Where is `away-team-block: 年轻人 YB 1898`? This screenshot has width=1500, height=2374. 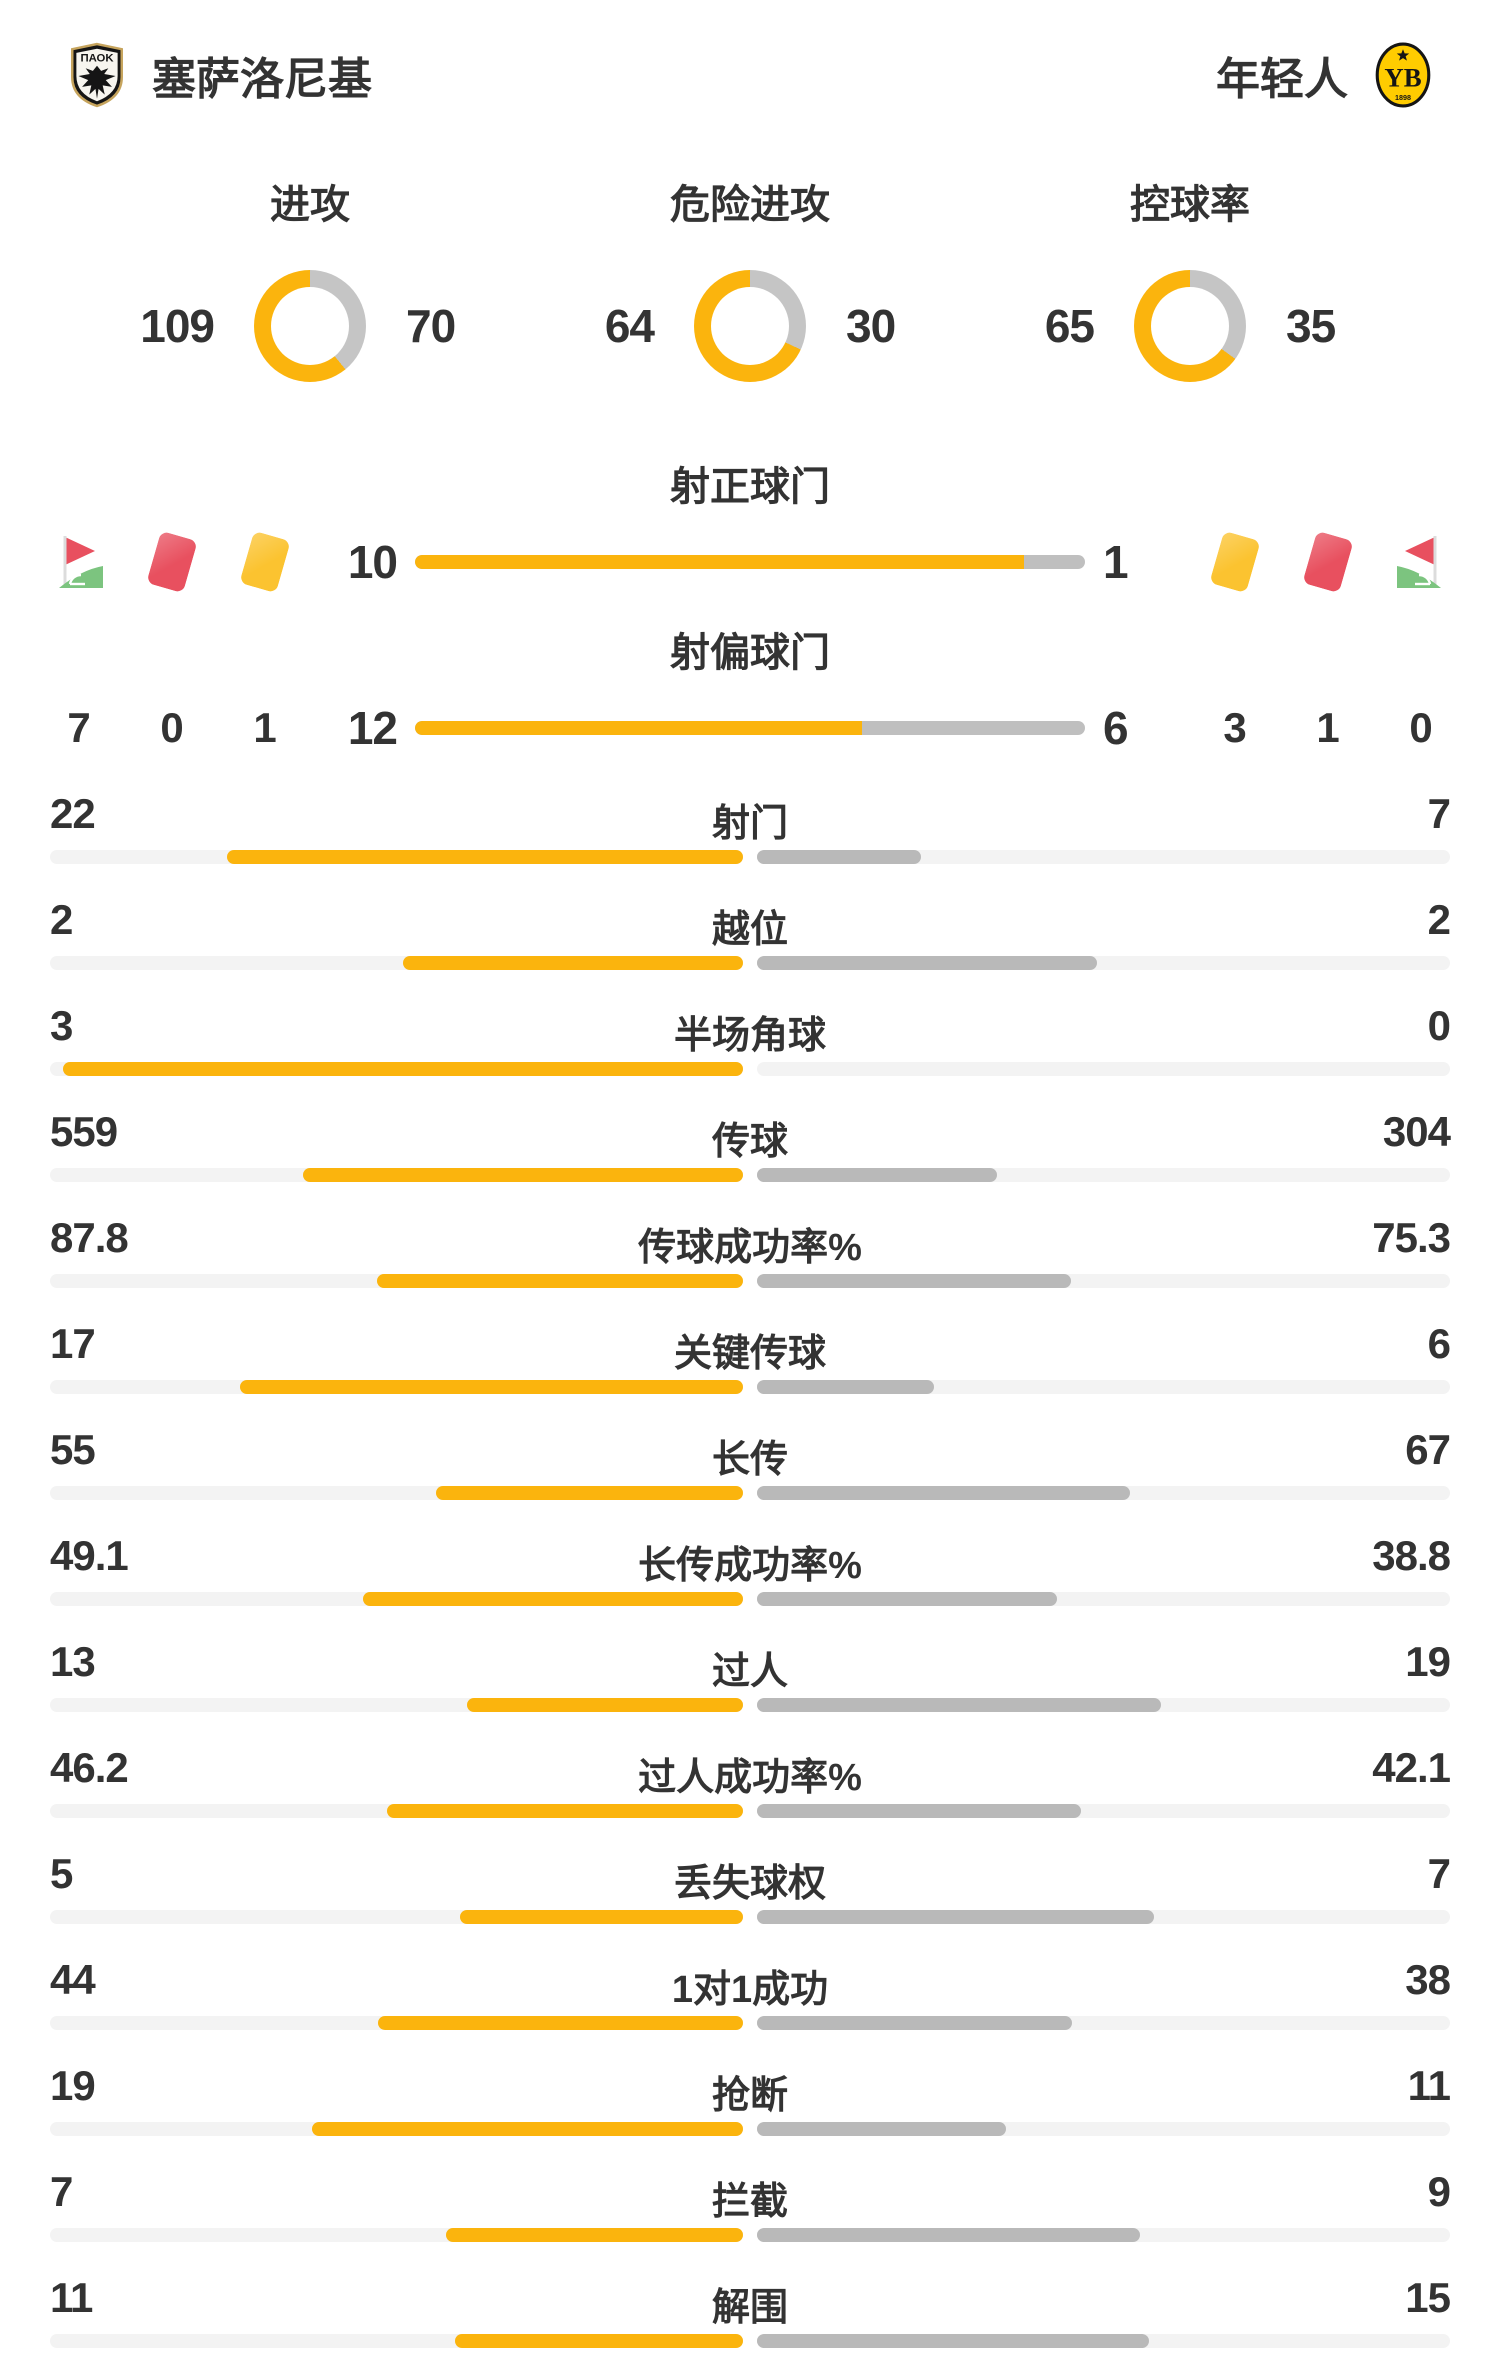 away-team-block: 年轻人 YB 1898 is located at coordinates (1324, 75).